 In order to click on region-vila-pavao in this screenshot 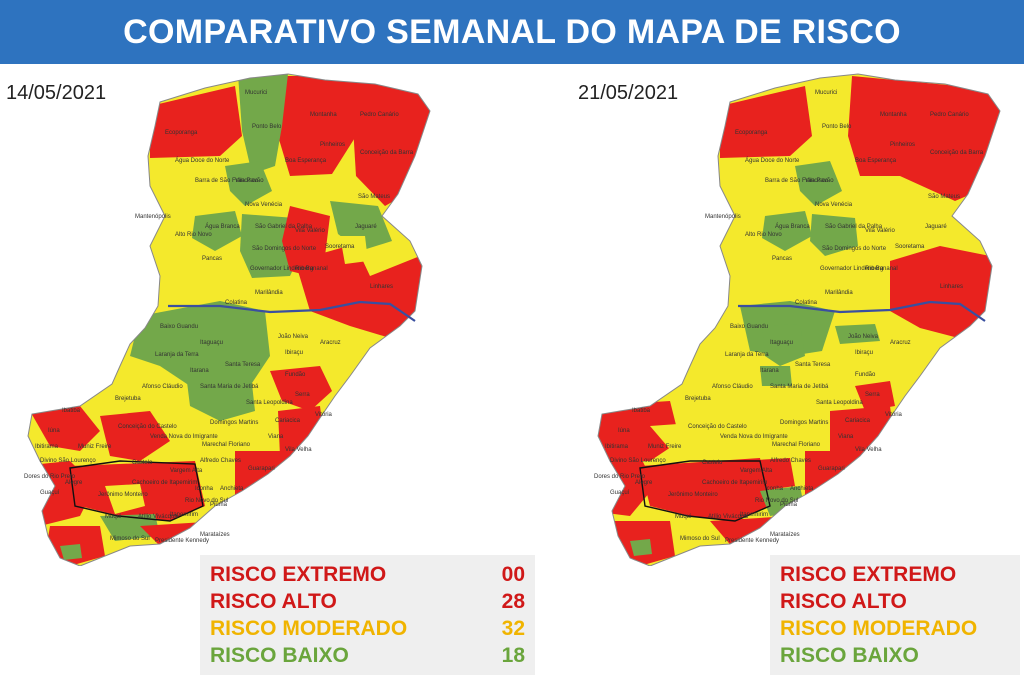, I will do `click(248, 183)`.